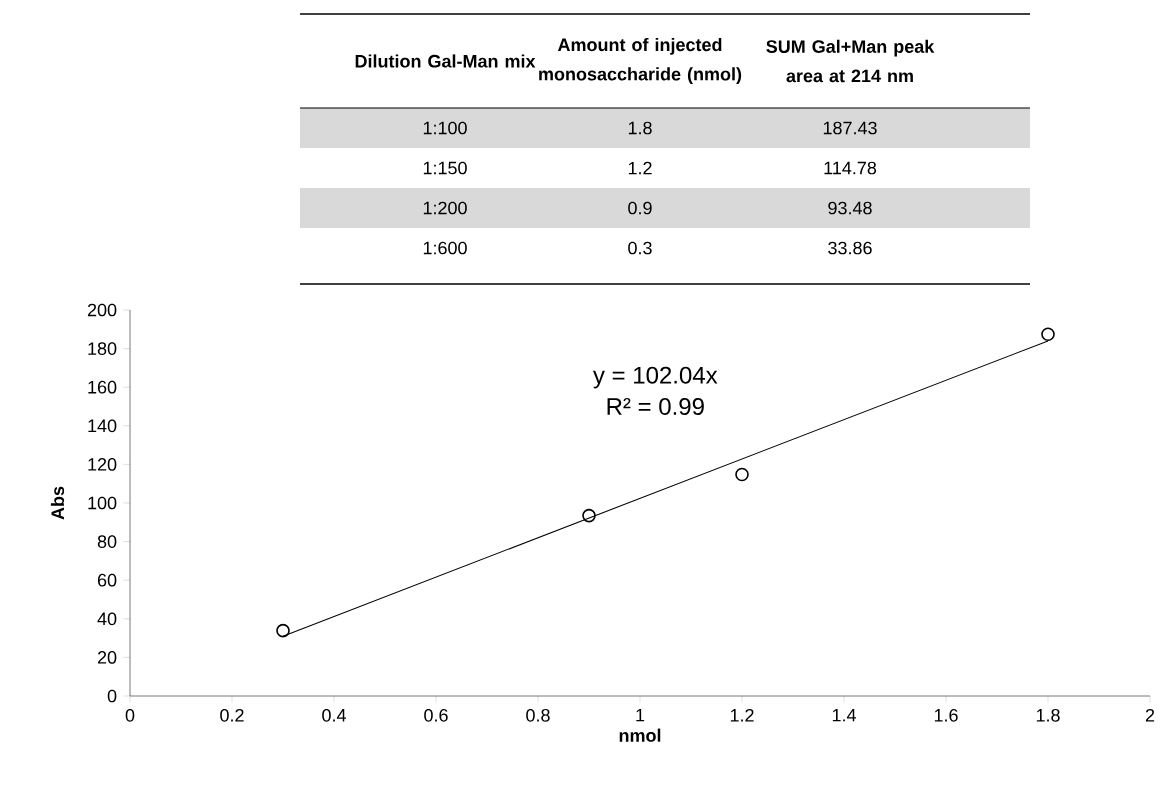 The height and width of the screenshot is (794, 1165). I want to click on y-tick-label: 100, so click(102, 503).